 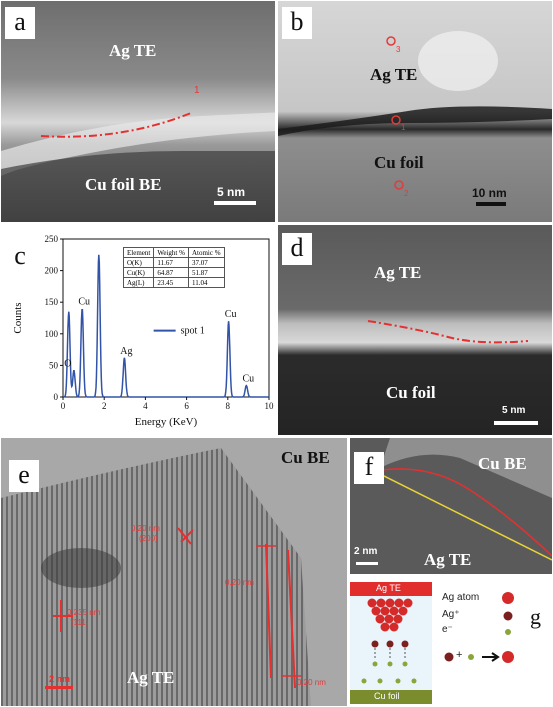 What do you see at coordinates (406, 193) in the screenshot?
I see `spot-2-label: 2` at bounding box center [406, 193].